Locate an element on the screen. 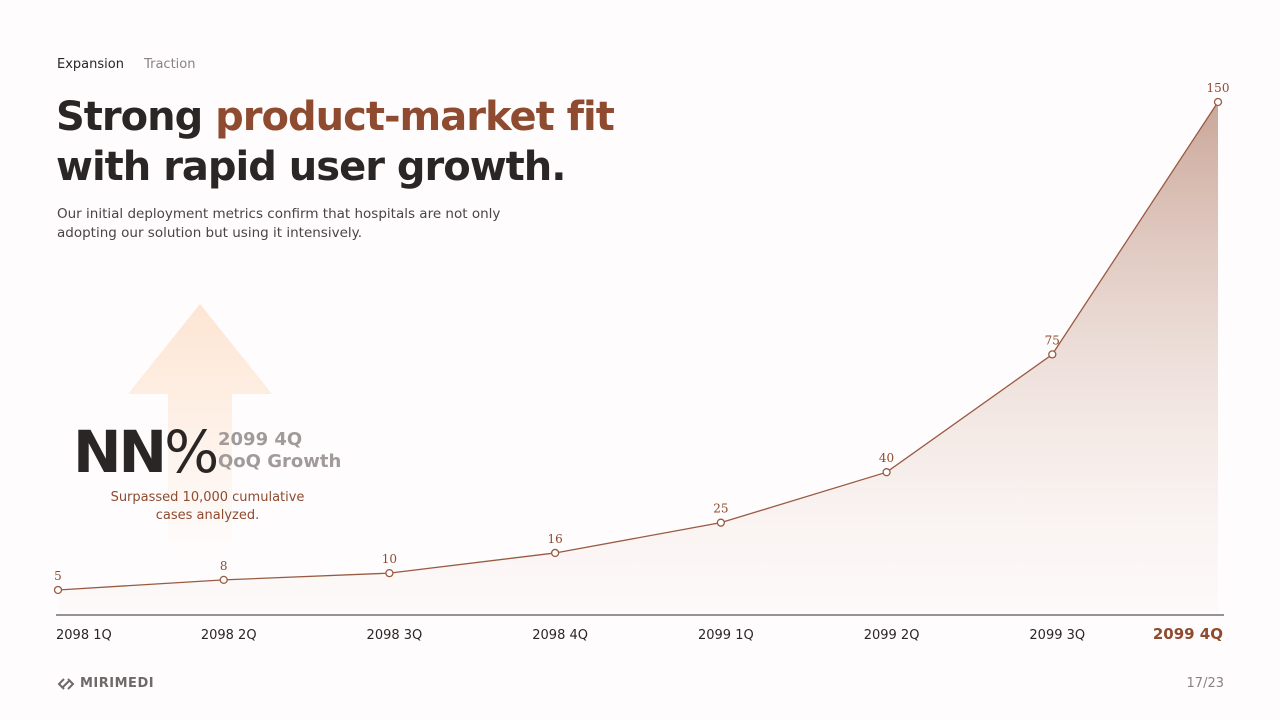  tab-expansion: Expansion is located at coordinates (90, 64).